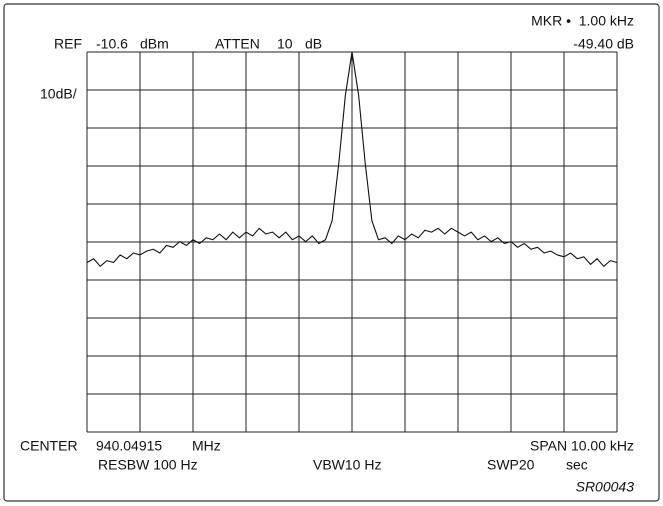  What do you see at coordinates (605, 487) in the screenshot?
I see `figure-id: SR00043` at bounding box center [605, 487].